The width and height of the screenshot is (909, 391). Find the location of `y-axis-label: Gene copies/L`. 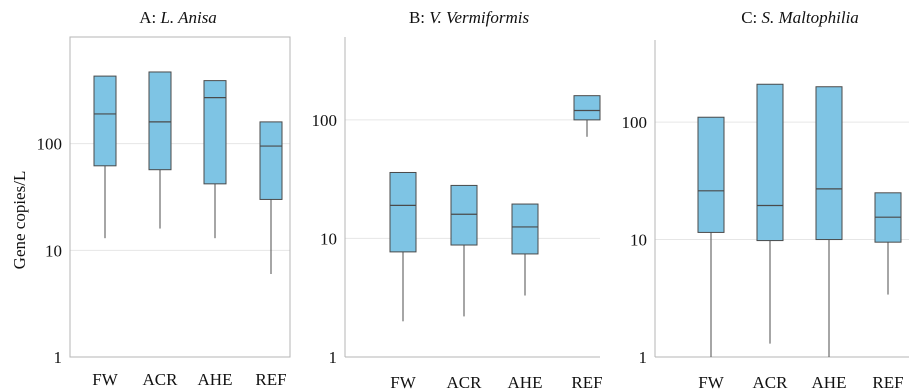

y-axis-label: Gene copies/L is located at coordinates (19, 220).